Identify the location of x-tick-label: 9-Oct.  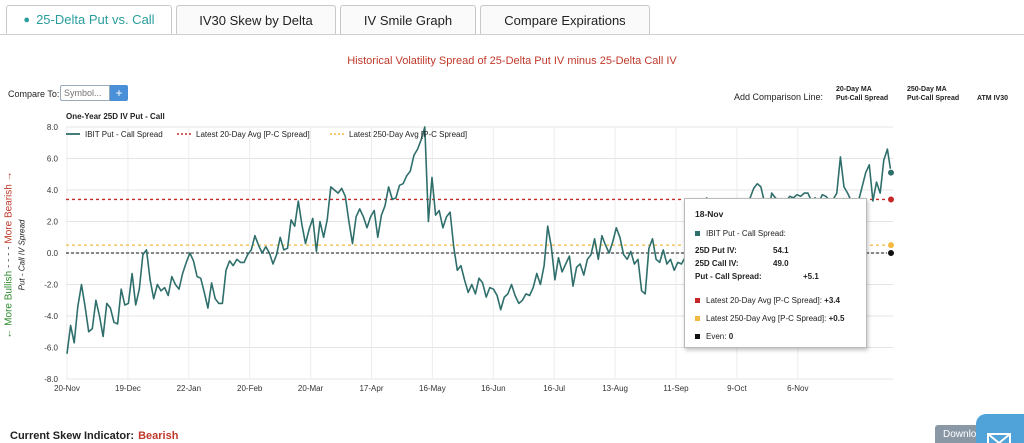
(737, 388).